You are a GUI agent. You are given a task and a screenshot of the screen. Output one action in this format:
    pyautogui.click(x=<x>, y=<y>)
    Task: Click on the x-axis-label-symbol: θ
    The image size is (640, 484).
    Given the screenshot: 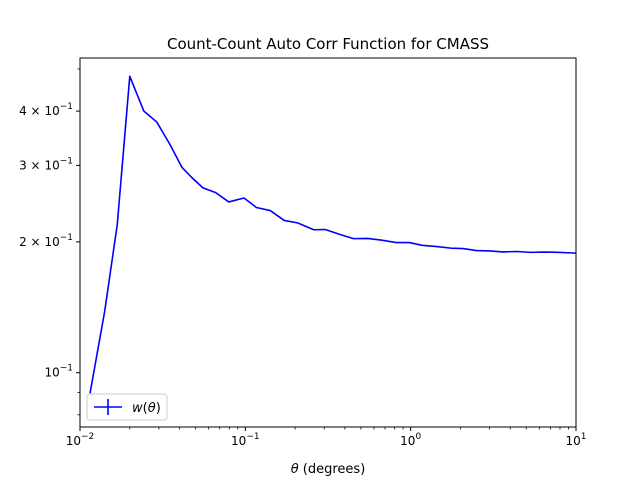 What is the action you would take?
    pyautogui.click(x=295, y=469)
    